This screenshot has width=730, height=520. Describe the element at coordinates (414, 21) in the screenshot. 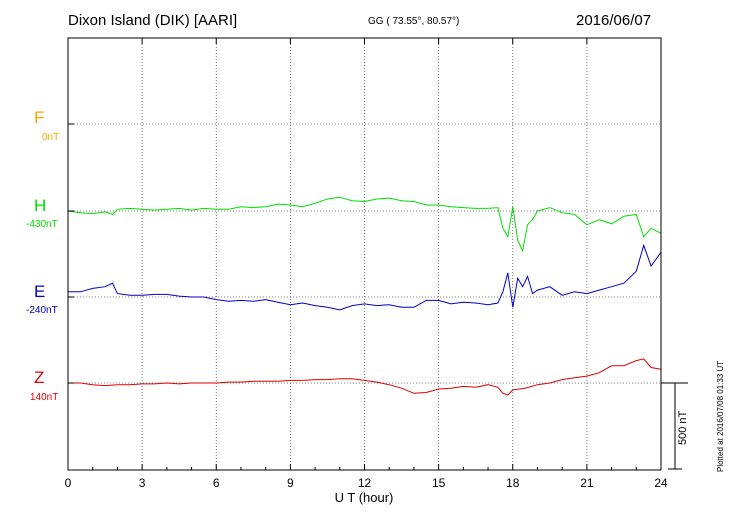

I see `geo-coordinates: GG ( 73.55°, 80.57°)` at that location.